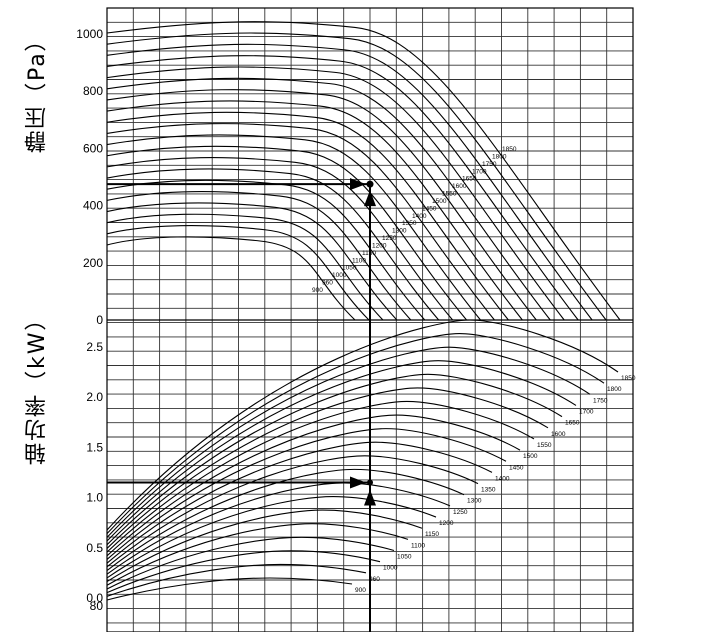 Image resolution: width=720 pixels, height=632 pixels. I want to click on pressure-curve-label: 1200, so click(379, 245).